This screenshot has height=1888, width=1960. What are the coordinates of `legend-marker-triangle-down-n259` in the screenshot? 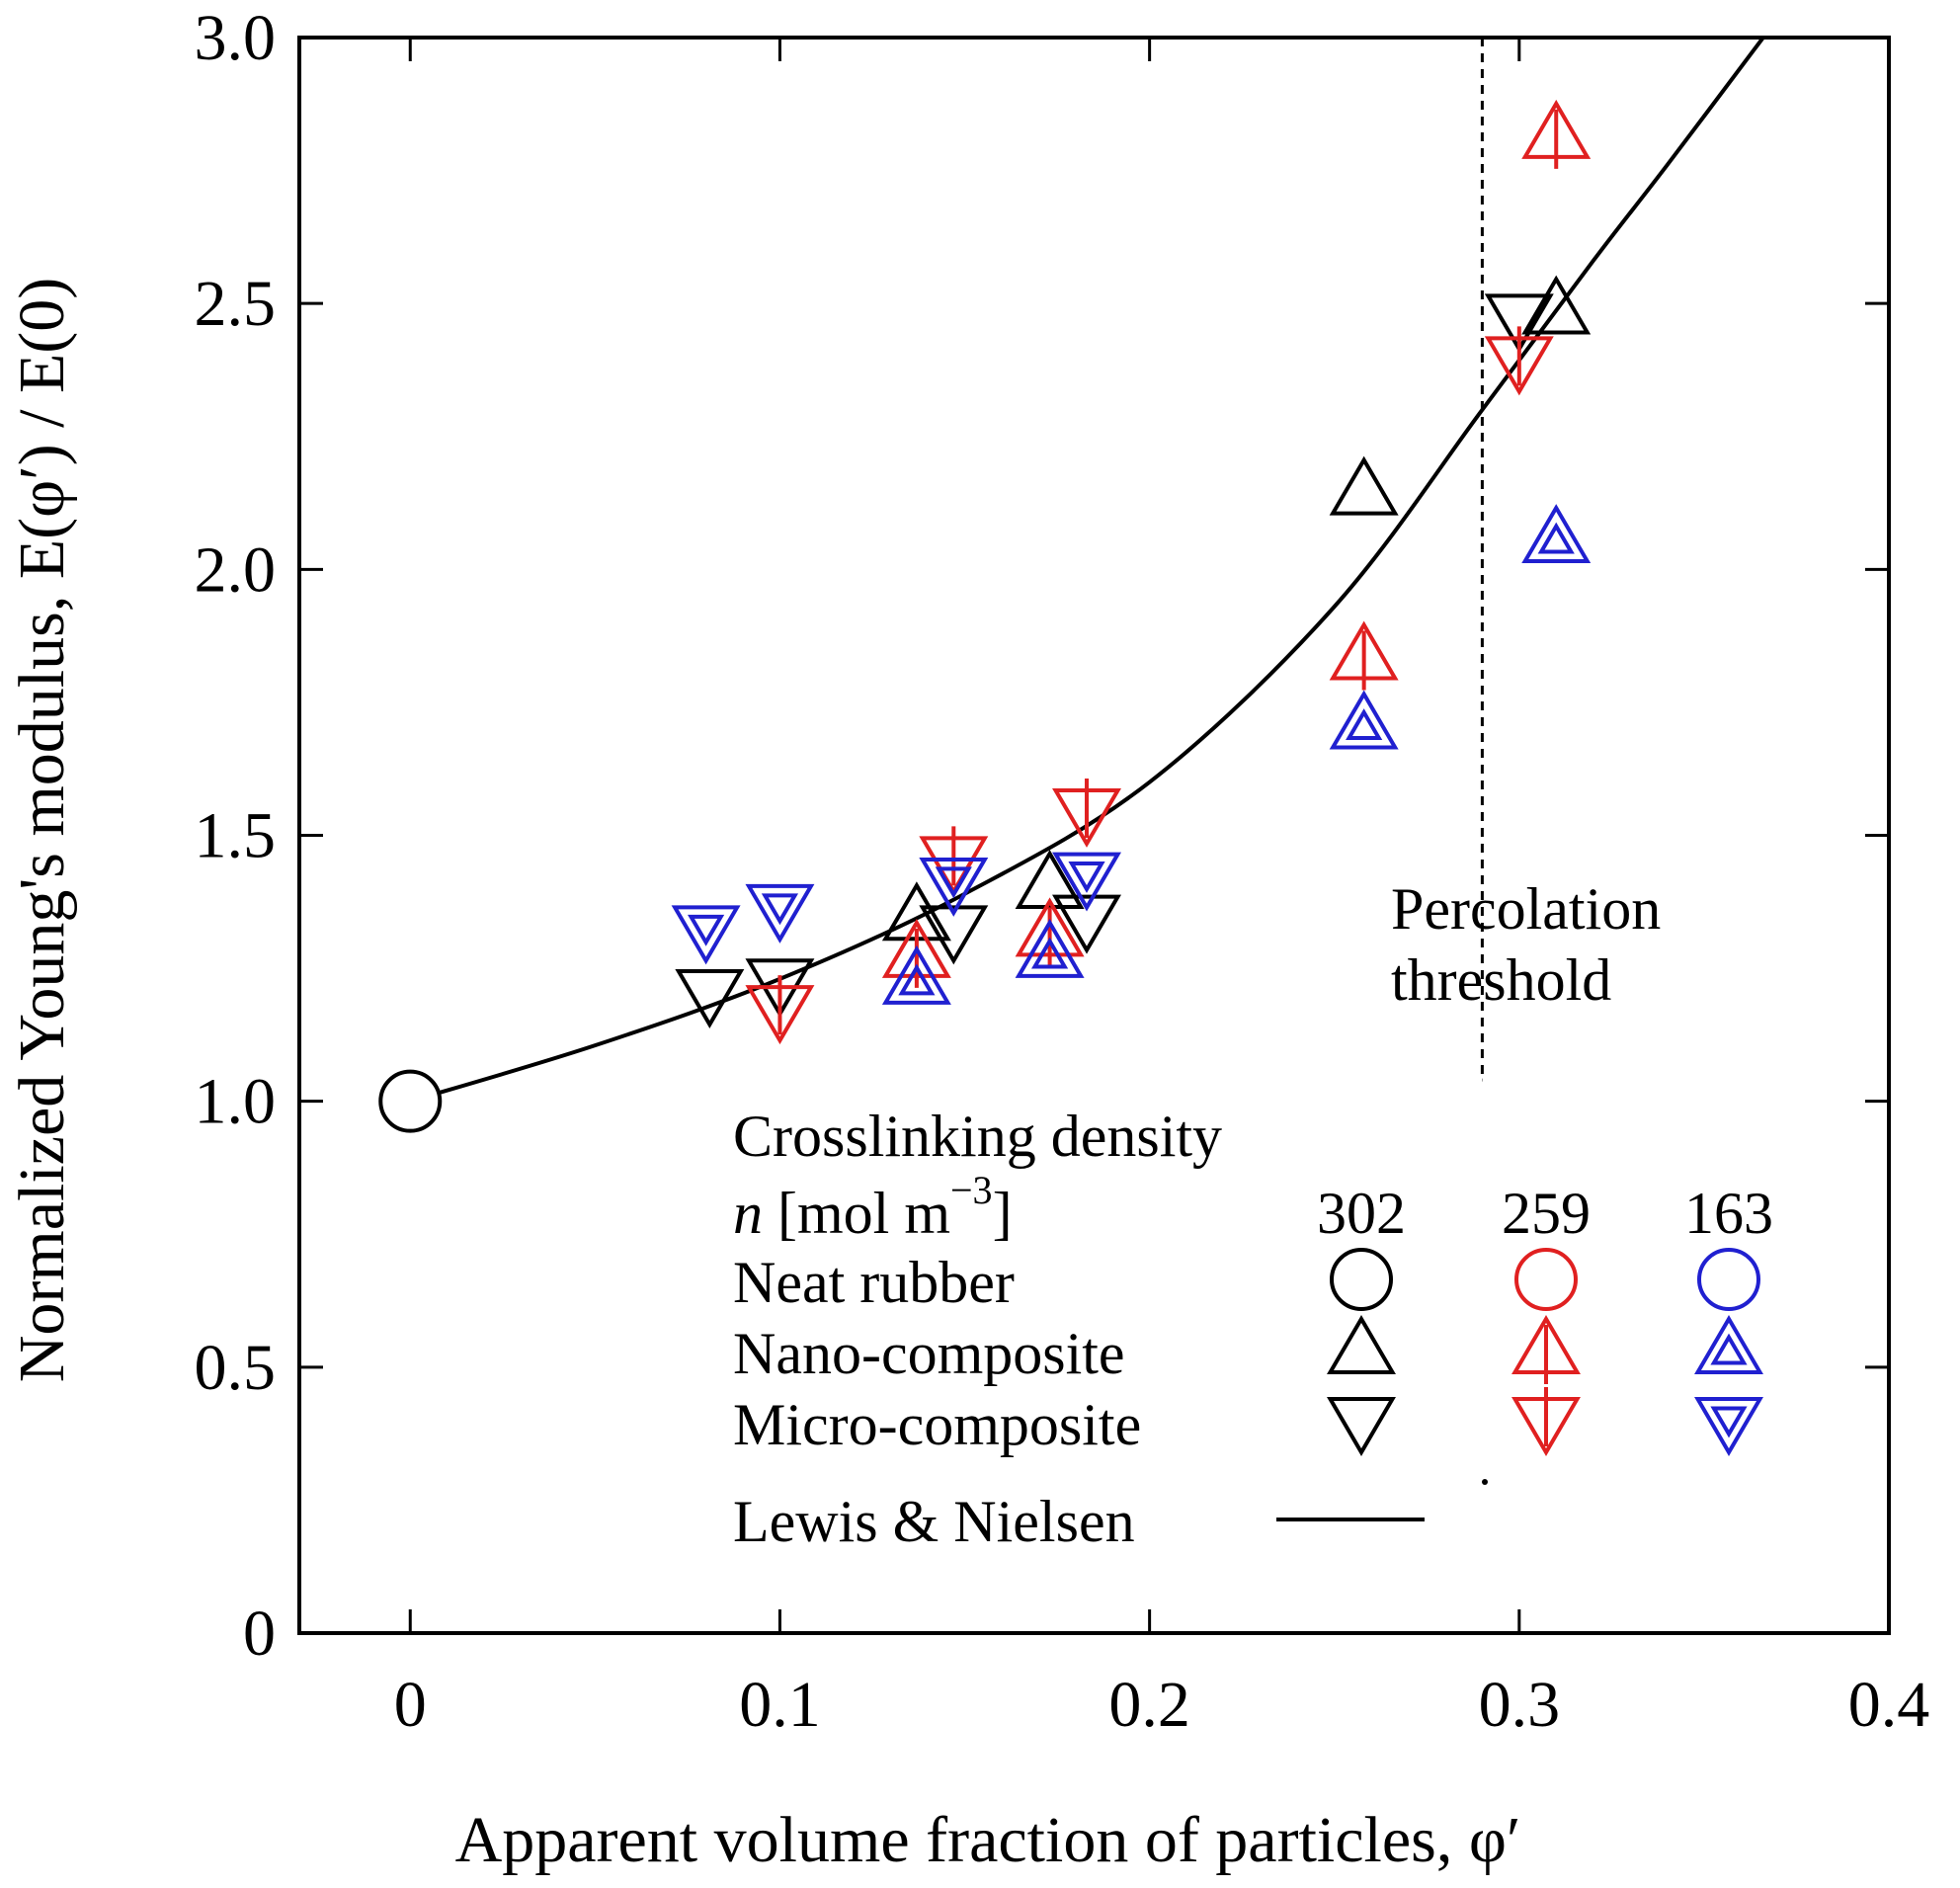 It's located at (1546, 1421).